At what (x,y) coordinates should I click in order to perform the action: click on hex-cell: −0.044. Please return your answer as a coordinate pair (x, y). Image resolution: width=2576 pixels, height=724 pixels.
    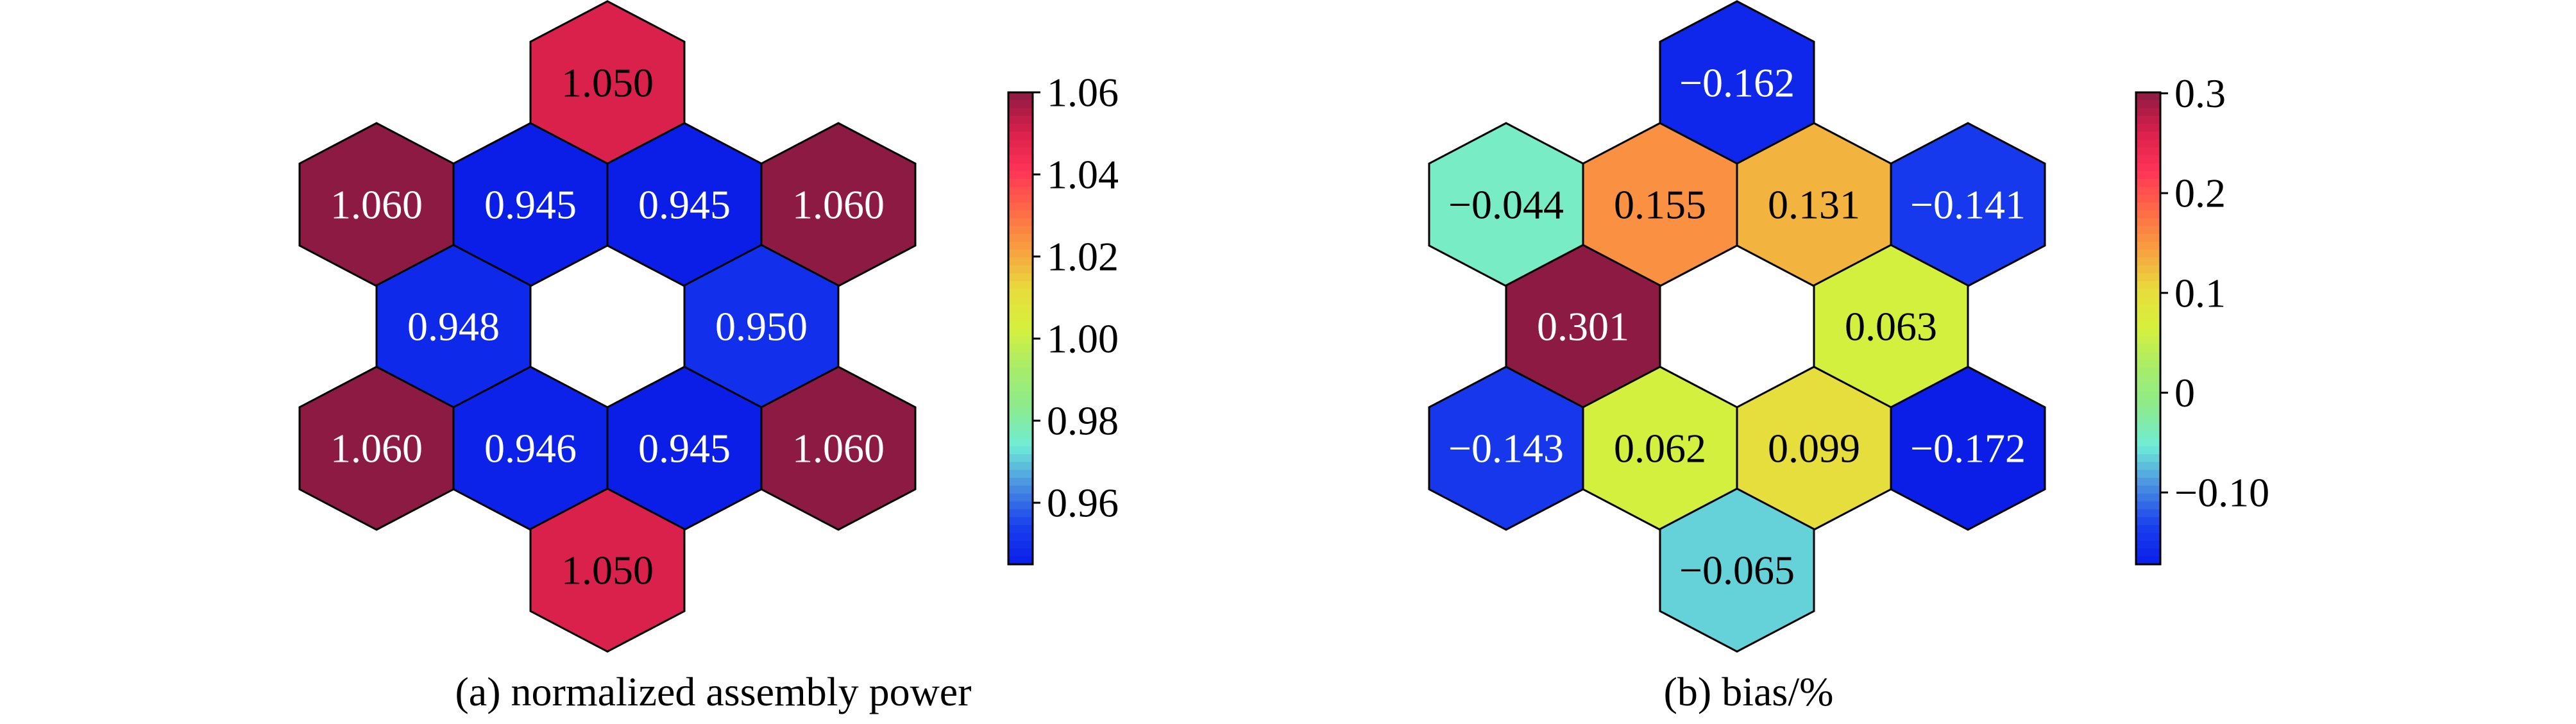
    Looking at the image, I should click on (1506, 205).